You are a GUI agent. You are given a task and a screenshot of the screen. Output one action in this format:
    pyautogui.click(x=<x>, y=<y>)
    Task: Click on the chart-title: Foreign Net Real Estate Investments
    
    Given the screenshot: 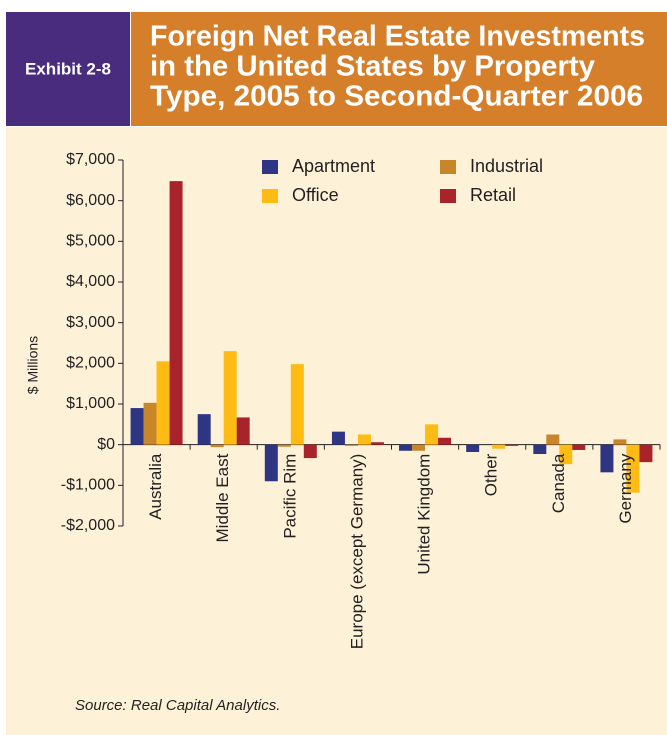 What is the action you would take?
    pyautogui.click(x=397, y=37)
    